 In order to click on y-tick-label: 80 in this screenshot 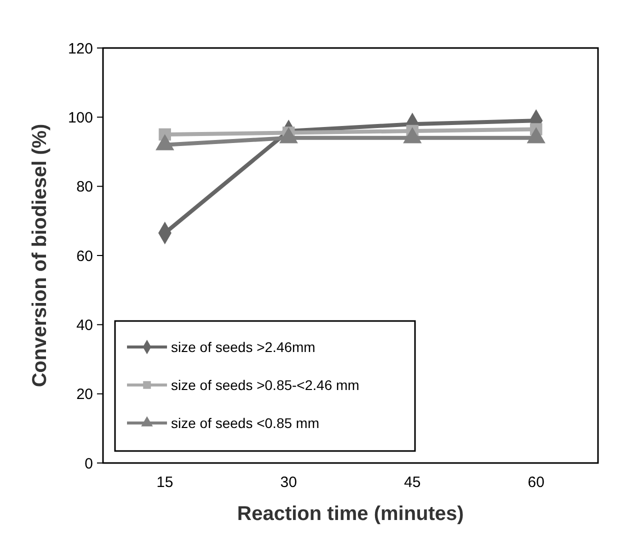, I will do `click(84, 187)`.